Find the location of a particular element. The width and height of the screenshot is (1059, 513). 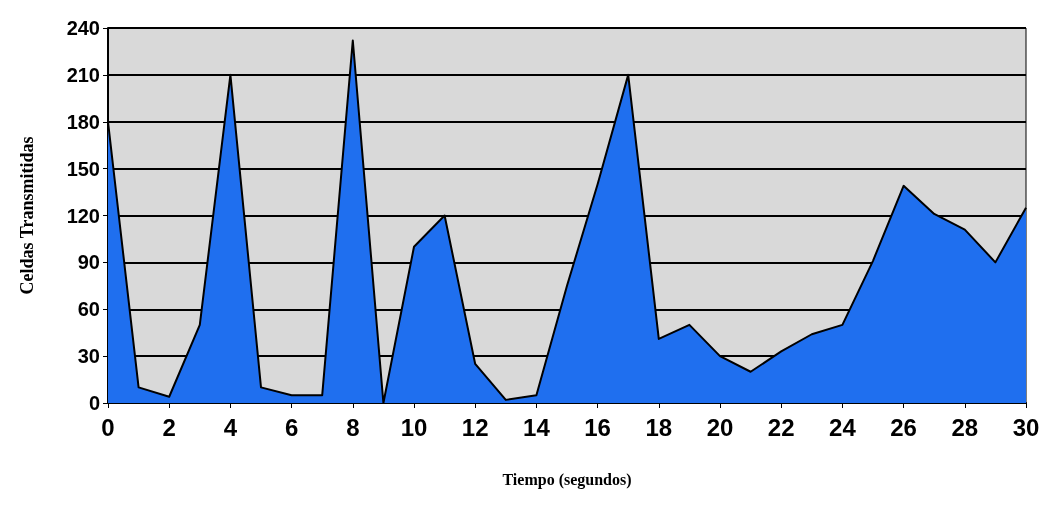

y-tick-label: 240 is located at coordinates (83, 28).